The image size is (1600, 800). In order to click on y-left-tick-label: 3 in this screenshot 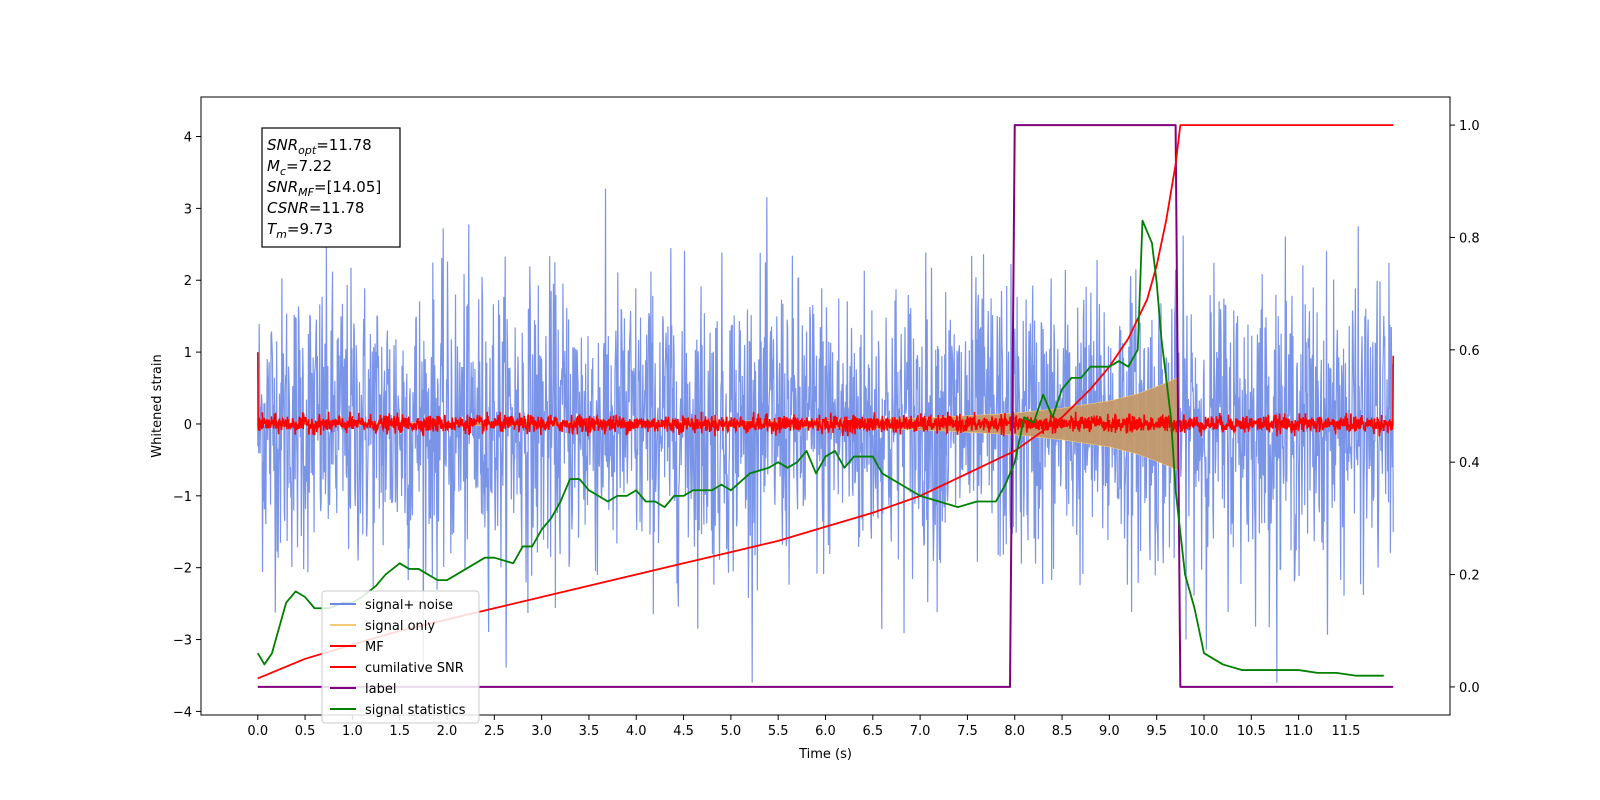, I will do `click(188, 209)`.